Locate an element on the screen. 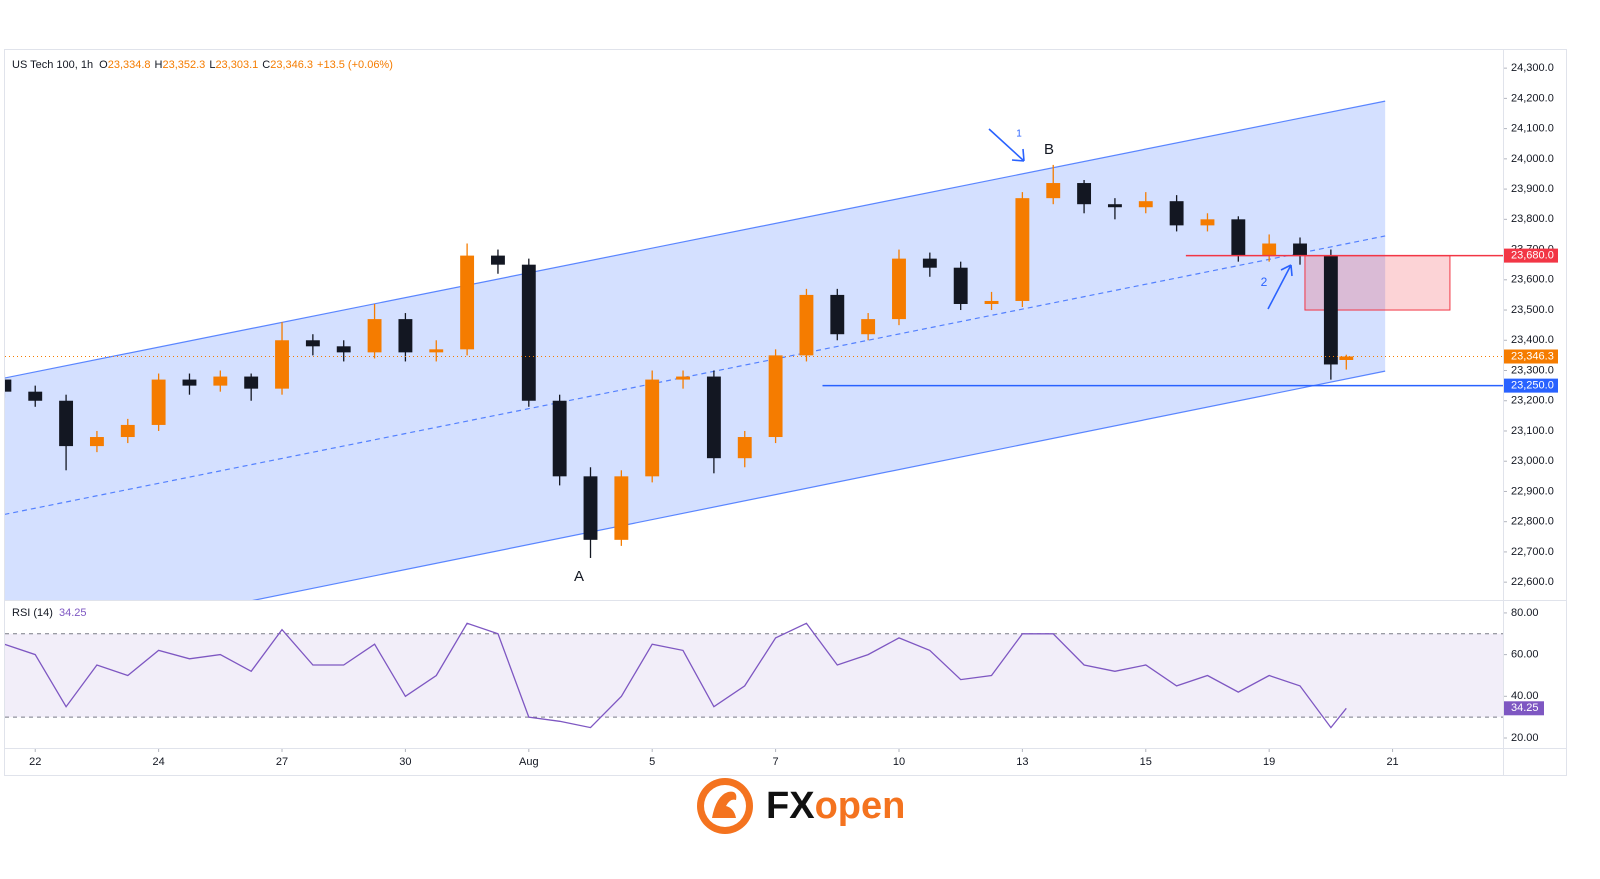 This screenshot has width=1600, height=879. x-tick-label: 21 is located at coordinates (1392, 762).